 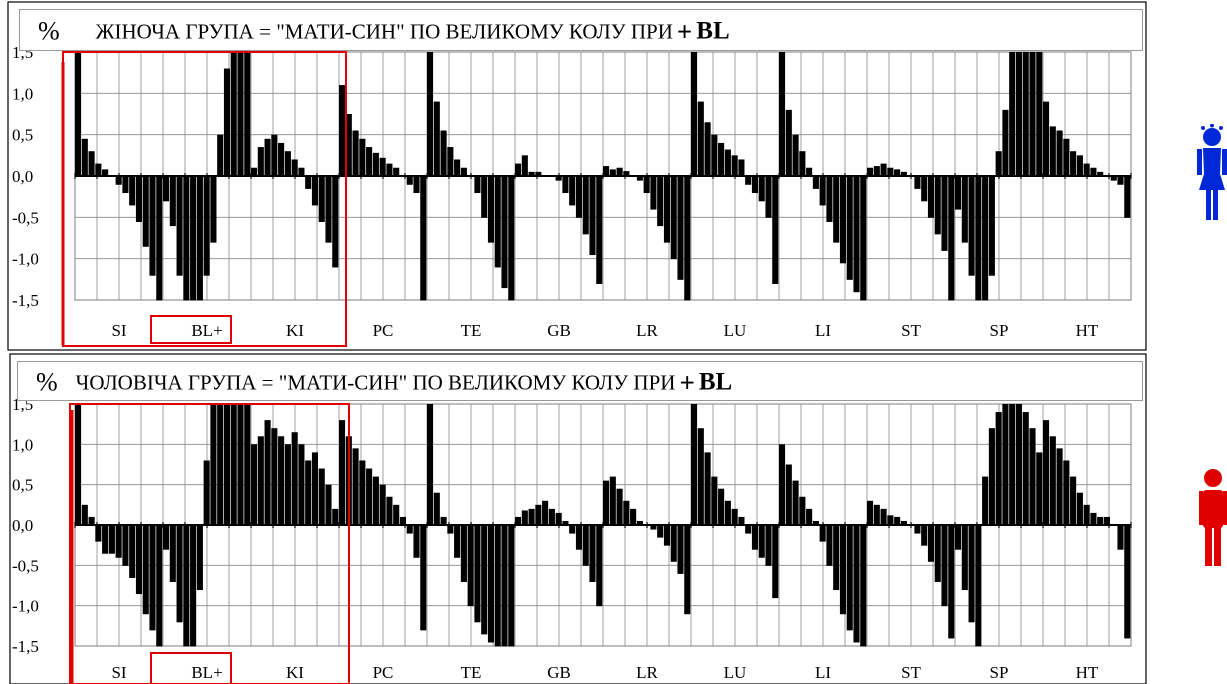 What do you see at coordinates (118, 330) in the screenshot?
I see `category-label-si: SI` at bounding box center [118, 330].